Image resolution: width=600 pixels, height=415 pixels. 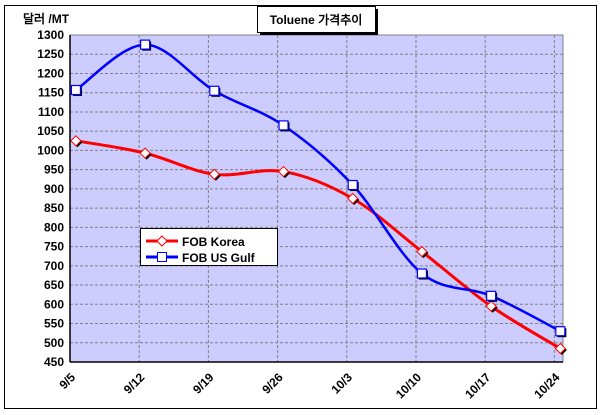 What do you see at coordinates (54, 304) in the screenshot?
I see `y-tick-label: 600` at bounding box center [54, 304].